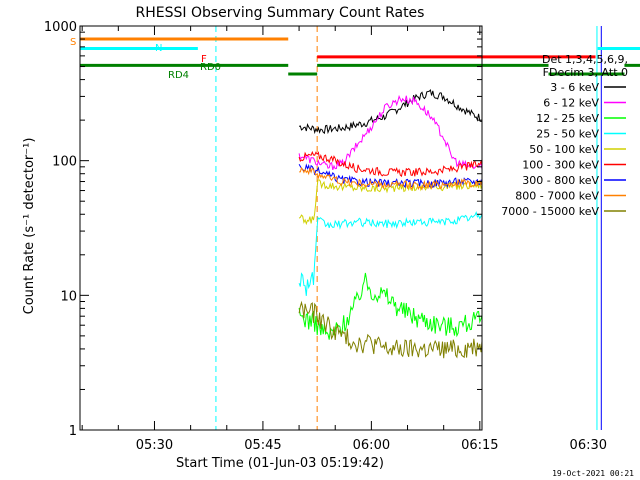  What do you see at coordinates (262, 445) in the screenshot?
I see `x-tick-label-0545: 05:45` at bounding box center [262, 445].